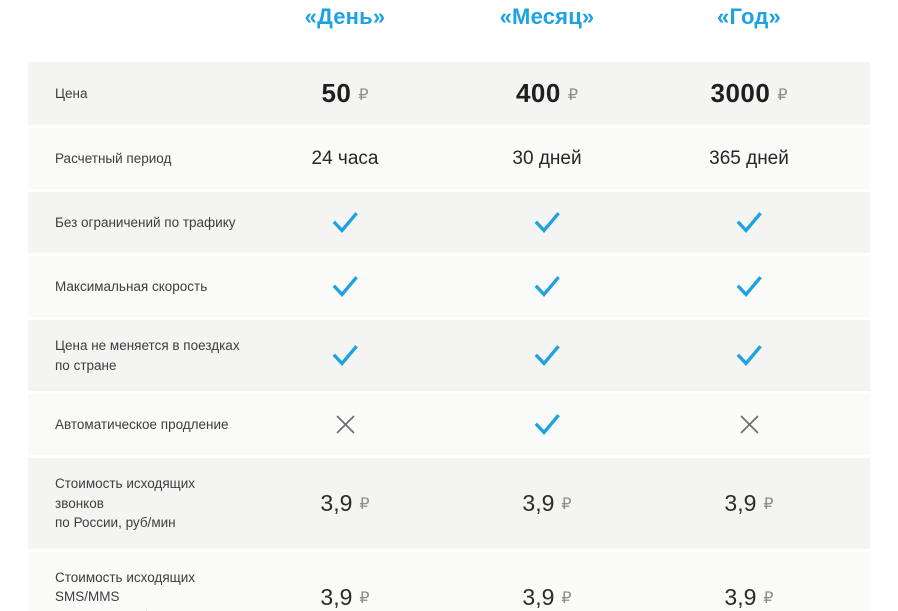  I want to click on price-value: 3000, so click(740, 93).